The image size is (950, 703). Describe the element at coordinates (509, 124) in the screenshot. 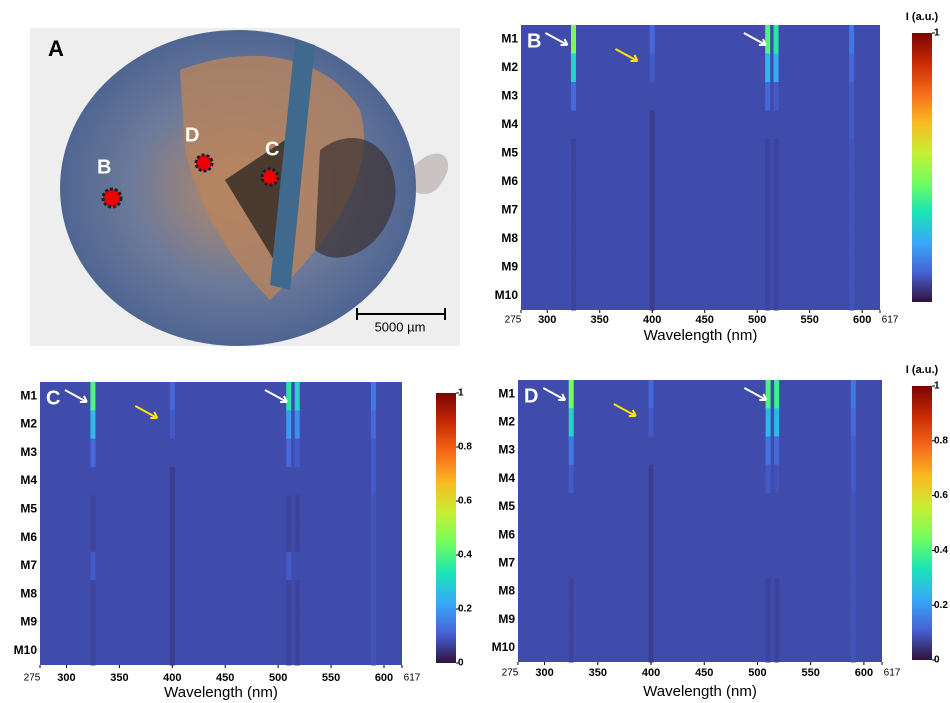

I see `row-label: M4` at that location.